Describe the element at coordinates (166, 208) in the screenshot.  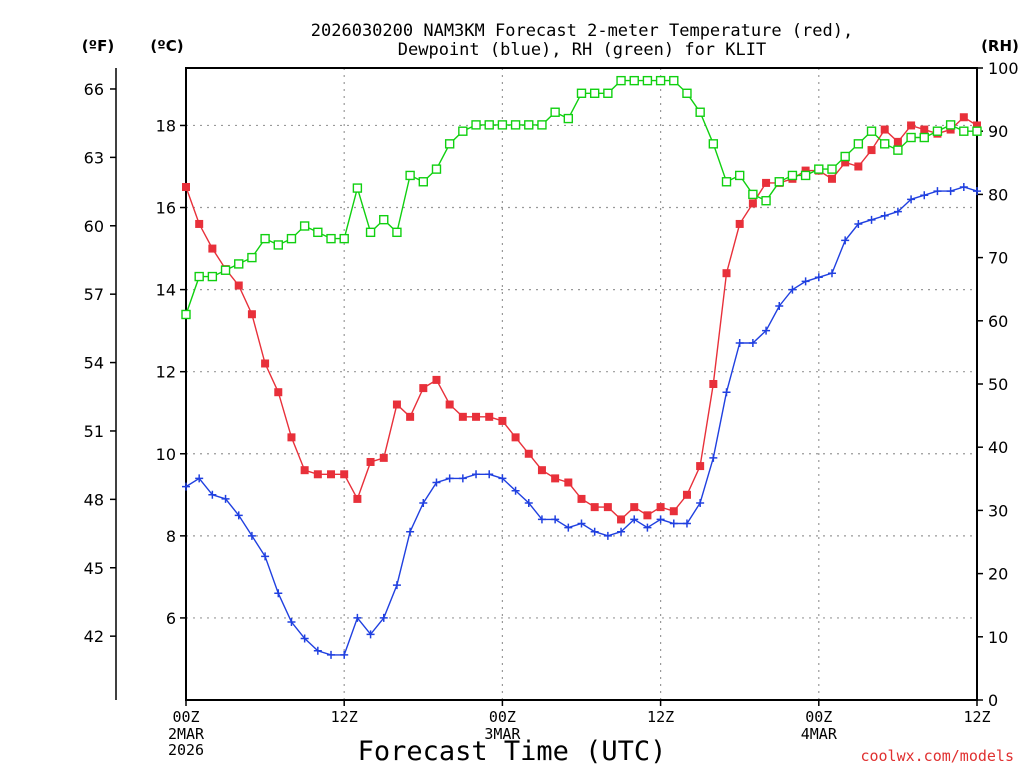
I see `celsius-tick-label: 16` at that location.